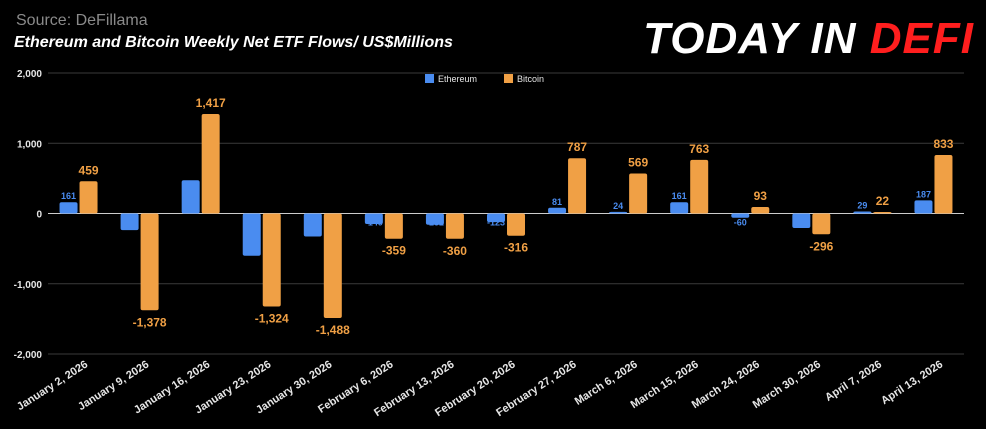 Image resolution: width=986 pixels, height=429 pixels. I want to click on bitcoin-data-label: -359, so click(394, 251).